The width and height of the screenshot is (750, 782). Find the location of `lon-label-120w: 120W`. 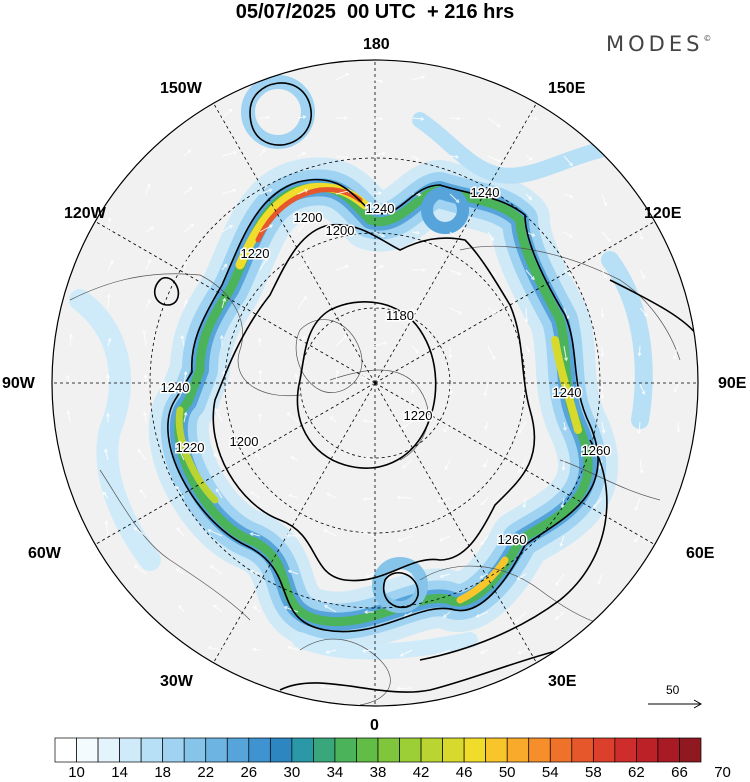

lon-label-120w: 120W is located at coordinates (85, 213).